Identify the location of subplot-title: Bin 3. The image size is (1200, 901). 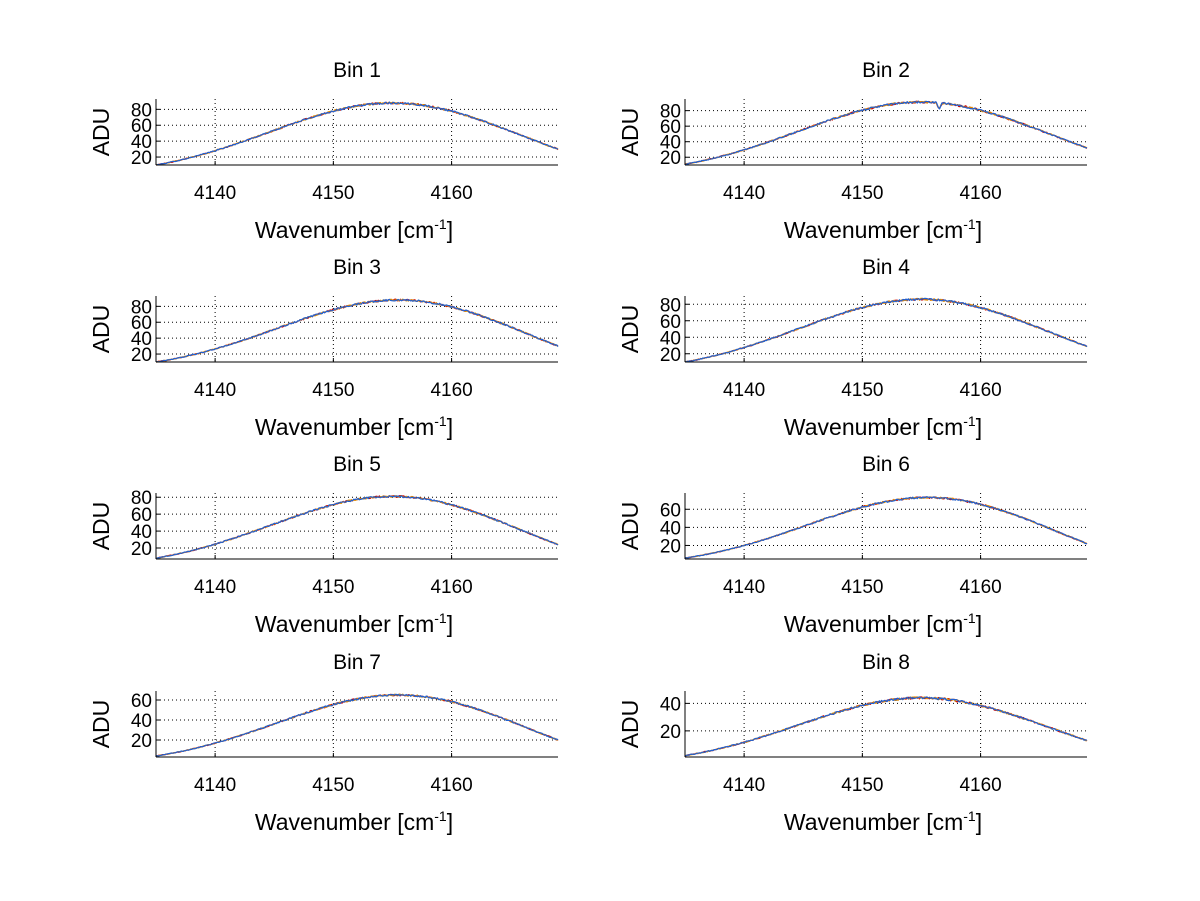
(357, 267).